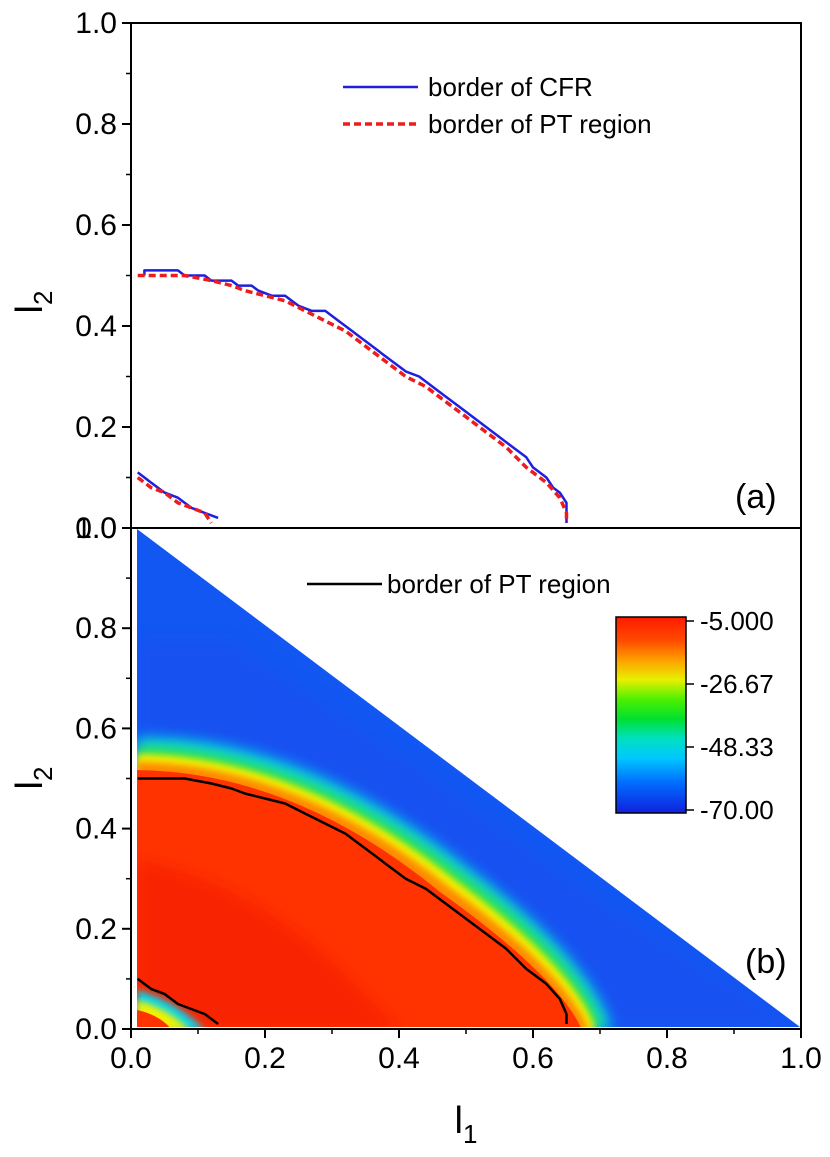  What do you see at coordinates (756, 497) in the screenshot?
I see `panel-a-label: (a)` at bounding box center [756, 497].